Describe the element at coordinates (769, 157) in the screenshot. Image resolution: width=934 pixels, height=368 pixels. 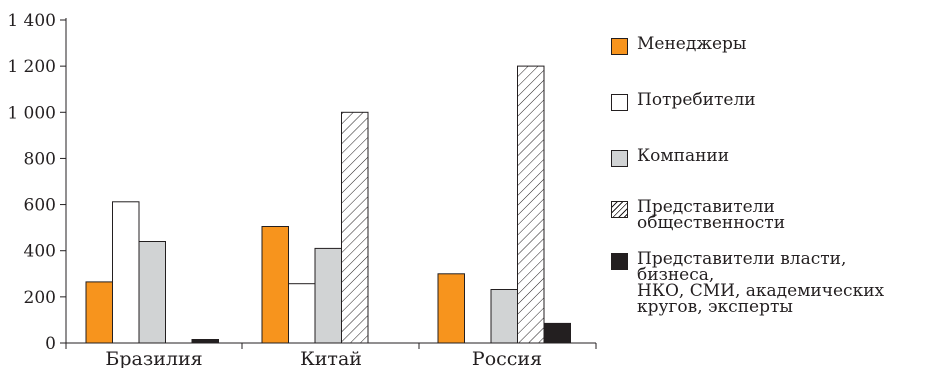
I see `legend-item-companies: Компании` at that location.